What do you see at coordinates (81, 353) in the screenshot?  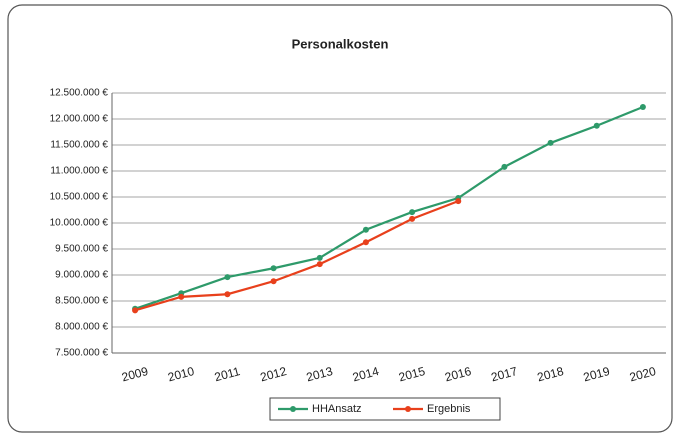 I see `y-tick-label: 7.500.000 €` at bounding box center [81, 353].